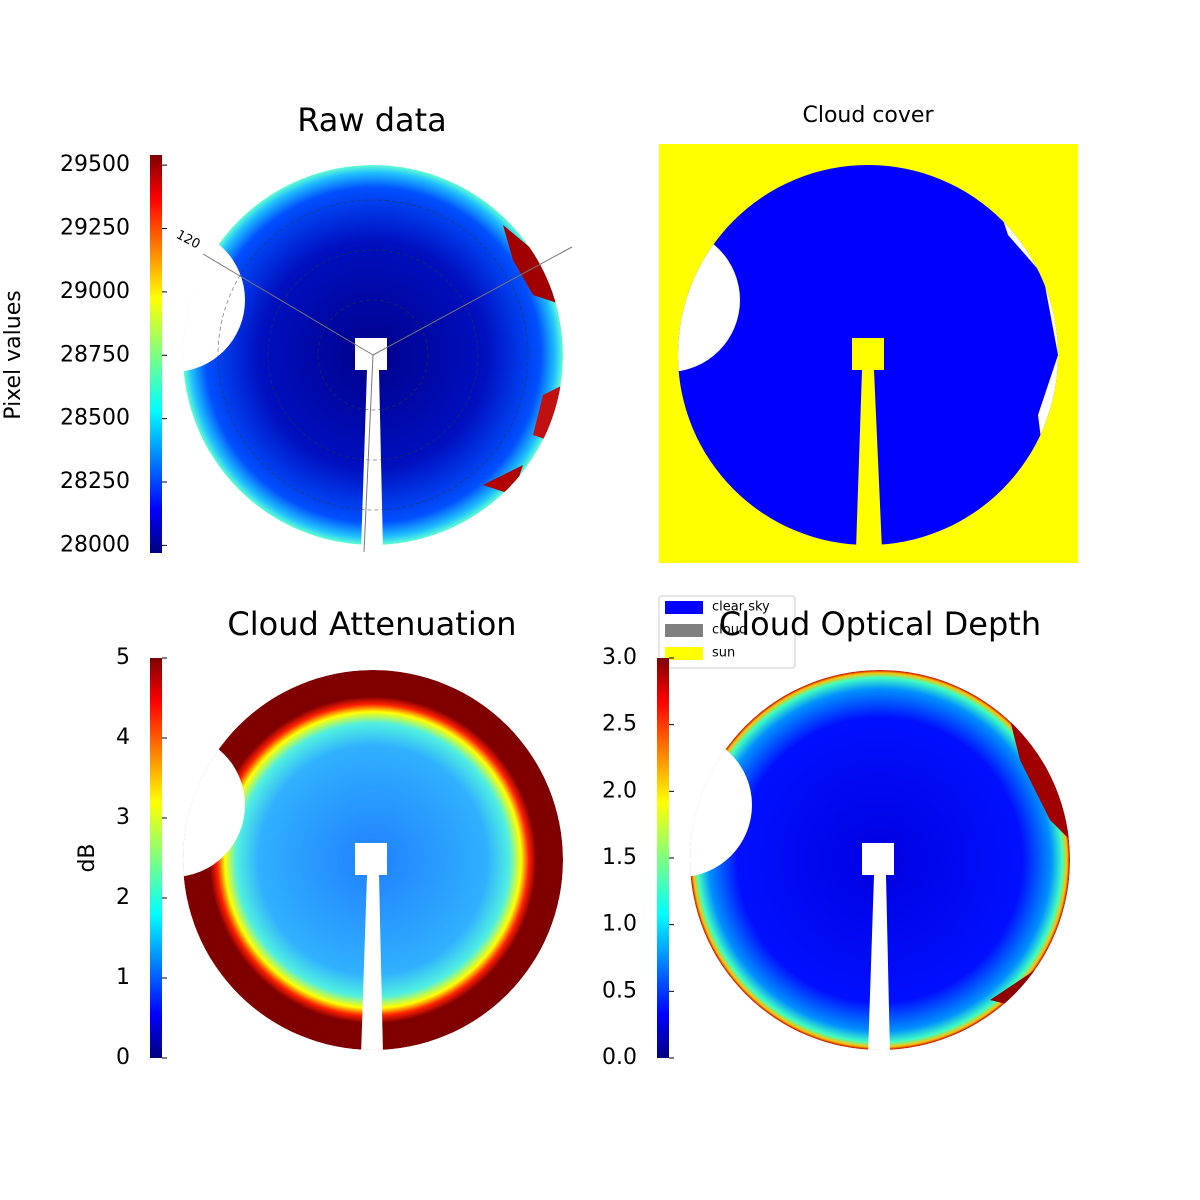 This screenshot has height=1200, width=1200. I want to click on polar-grid, so click(373, 355).